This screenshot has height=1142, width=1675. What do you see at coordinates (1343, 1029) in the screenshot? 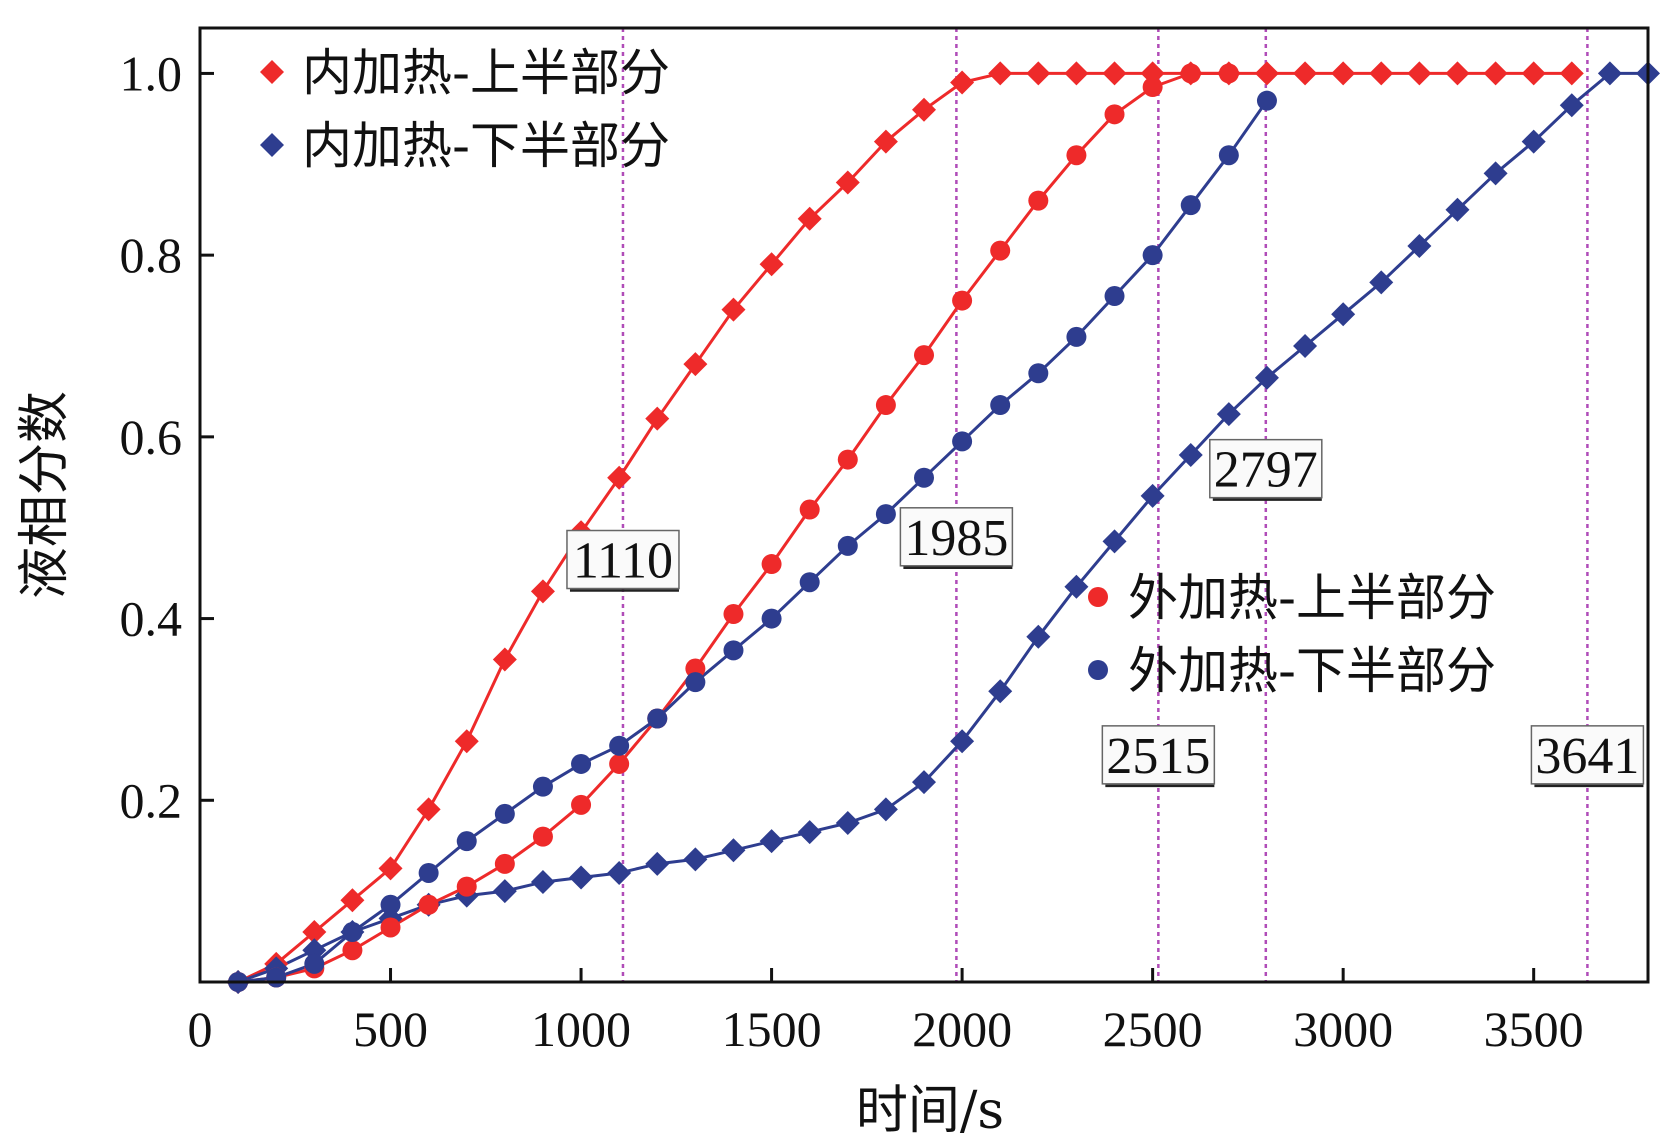
I see `x-tick-label: 3000` at bounding box center [1343, 1029].